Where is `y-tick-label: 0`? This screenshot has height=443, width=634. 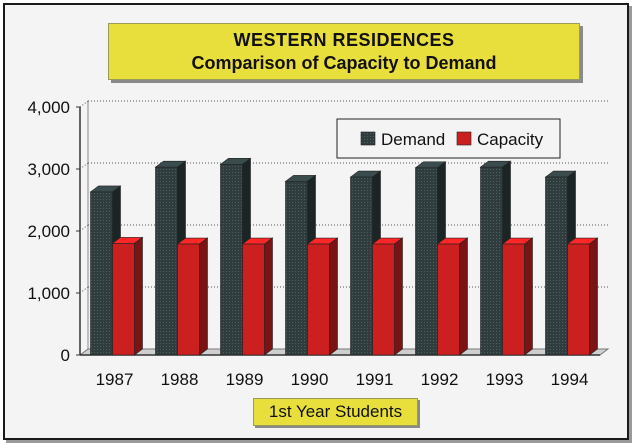 y-tick-label: 0 is located at coordinates (65, 355).